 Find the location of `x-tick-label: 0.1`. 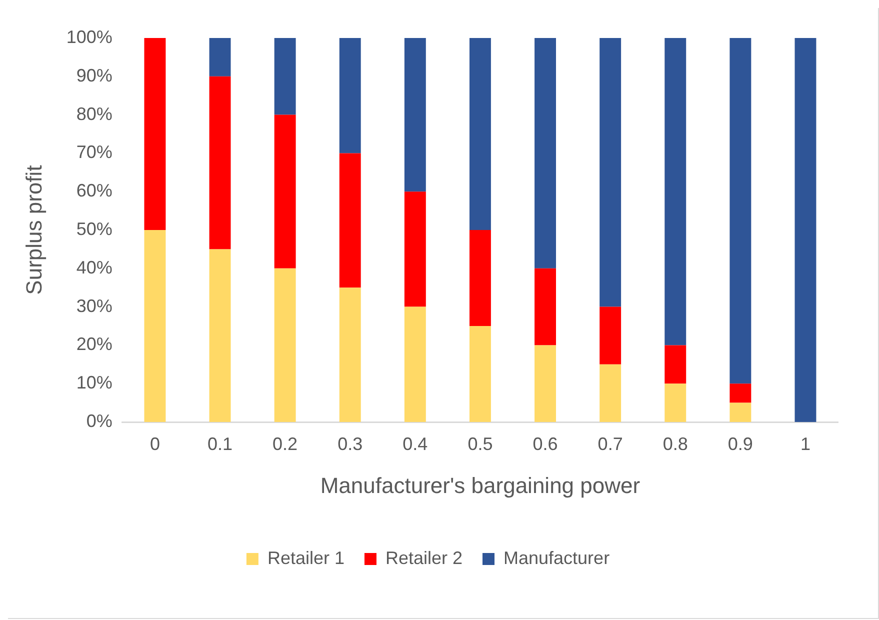

x-tick-label: 0.1 is located at coordinates (220, 444).